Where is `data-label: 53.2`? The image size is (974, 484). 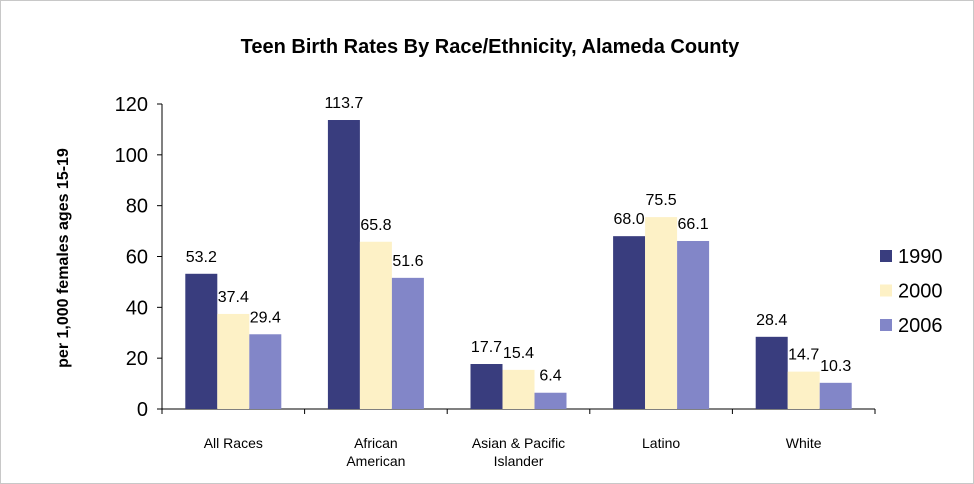 data-label: 53.2 is located at coordinates (201, 257).